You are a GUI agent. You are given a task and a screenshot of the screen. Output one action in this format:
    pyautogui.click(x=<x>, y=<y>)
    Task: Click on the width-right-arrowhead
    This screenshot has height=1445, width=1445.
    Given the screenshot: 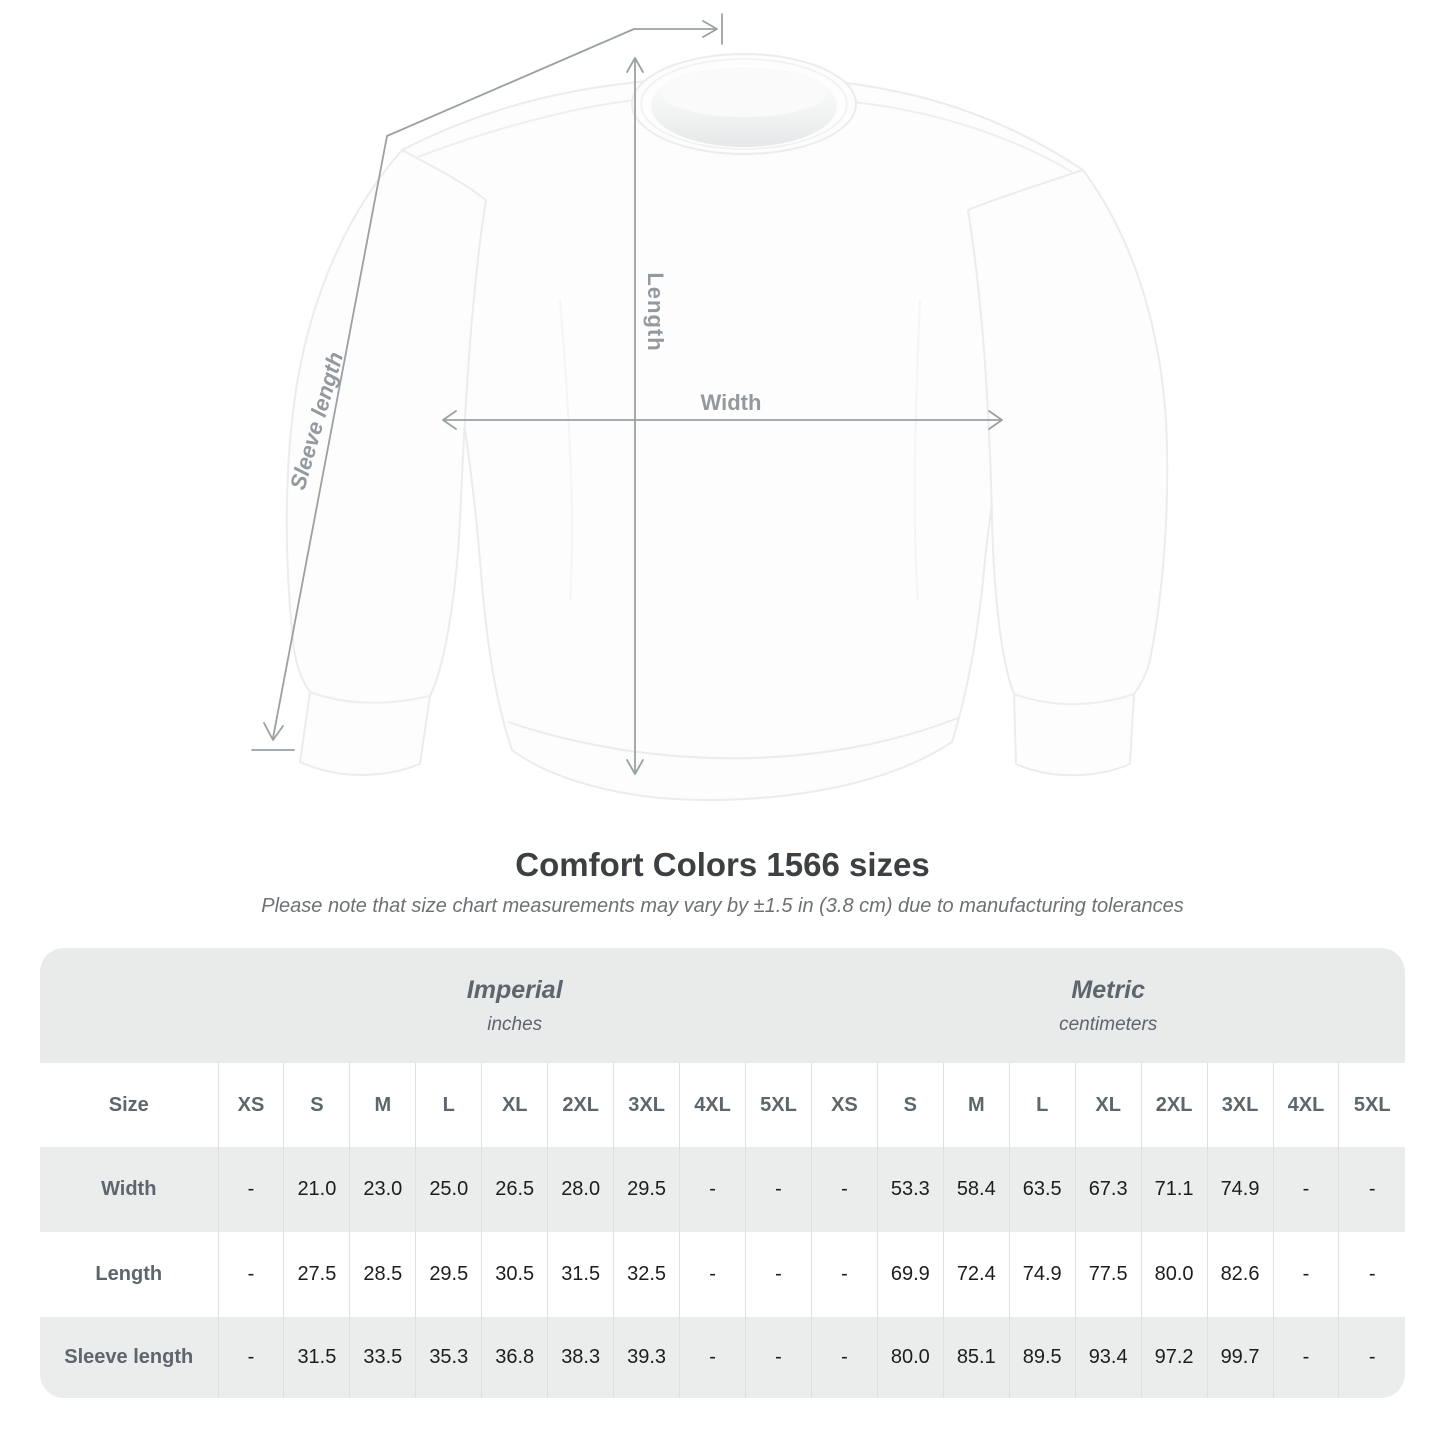 What is the action you would take?
    pyautogui.click(x=995, y=420)
    